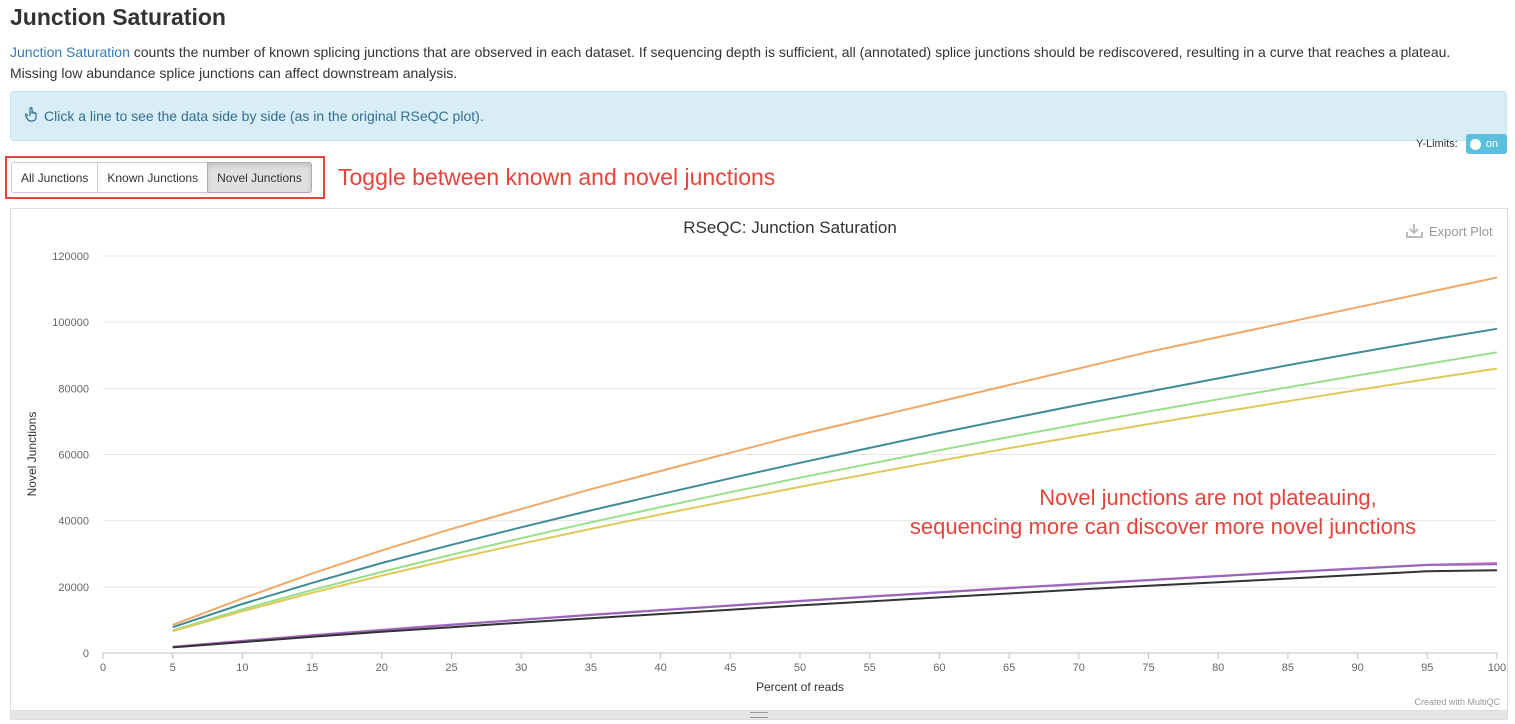  Describe the element at coordinates (1148, 668) in the screenshot. I see `x-tick-label: 75` at that location.